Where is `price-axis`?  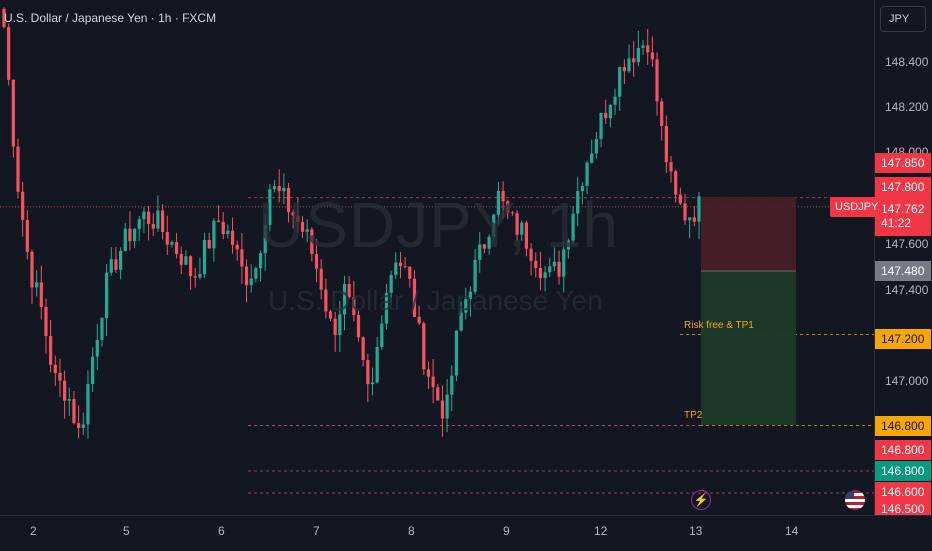
price-axis is located at coordinates (903, 257).